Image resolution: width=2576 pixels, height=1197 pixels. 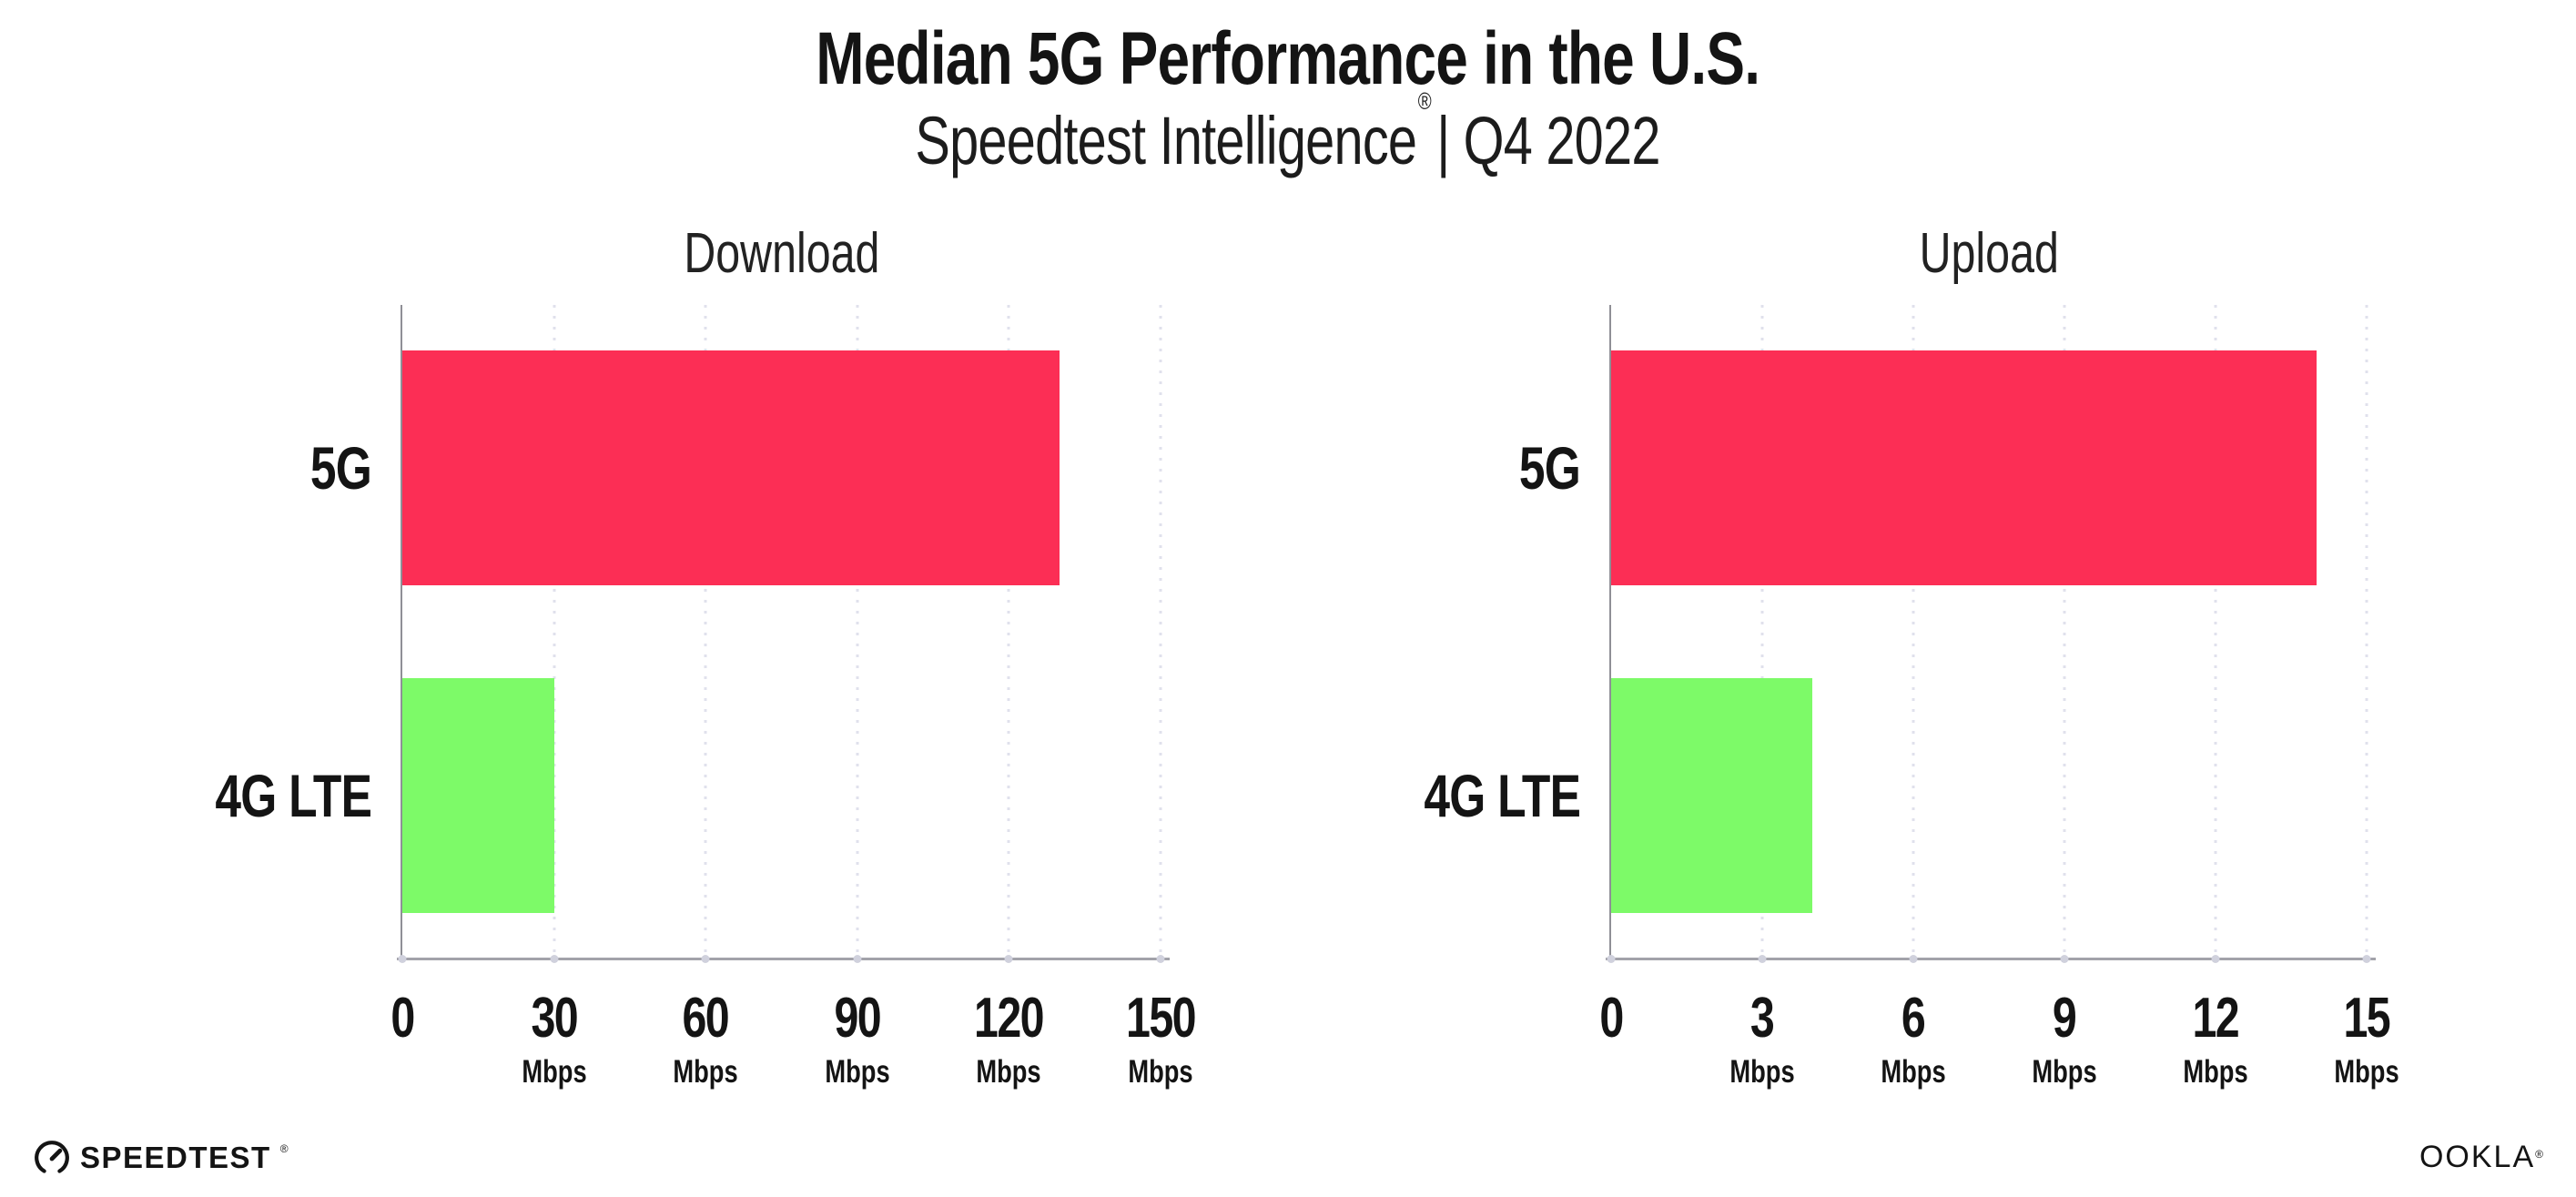 I want to click on page-subtitle: Speedtest Intelligence®| Q4 2022, so click(x=1288, y=133).